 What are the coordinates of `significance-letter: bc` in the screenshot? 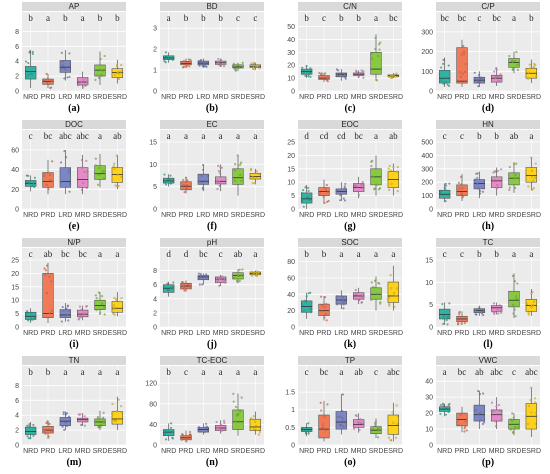 It's located at (393, 18).